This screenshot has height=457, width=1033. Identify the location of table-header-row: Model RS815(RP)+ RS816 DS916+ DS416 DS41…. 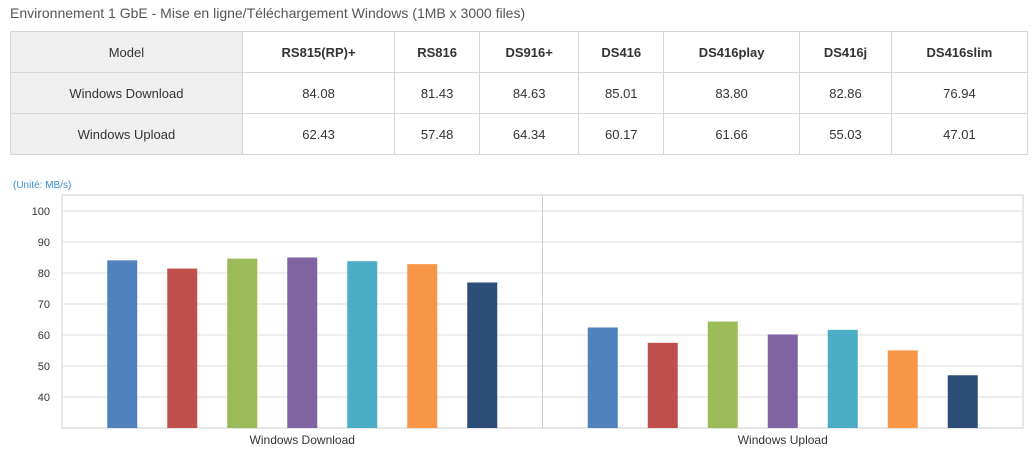
(519, 52).